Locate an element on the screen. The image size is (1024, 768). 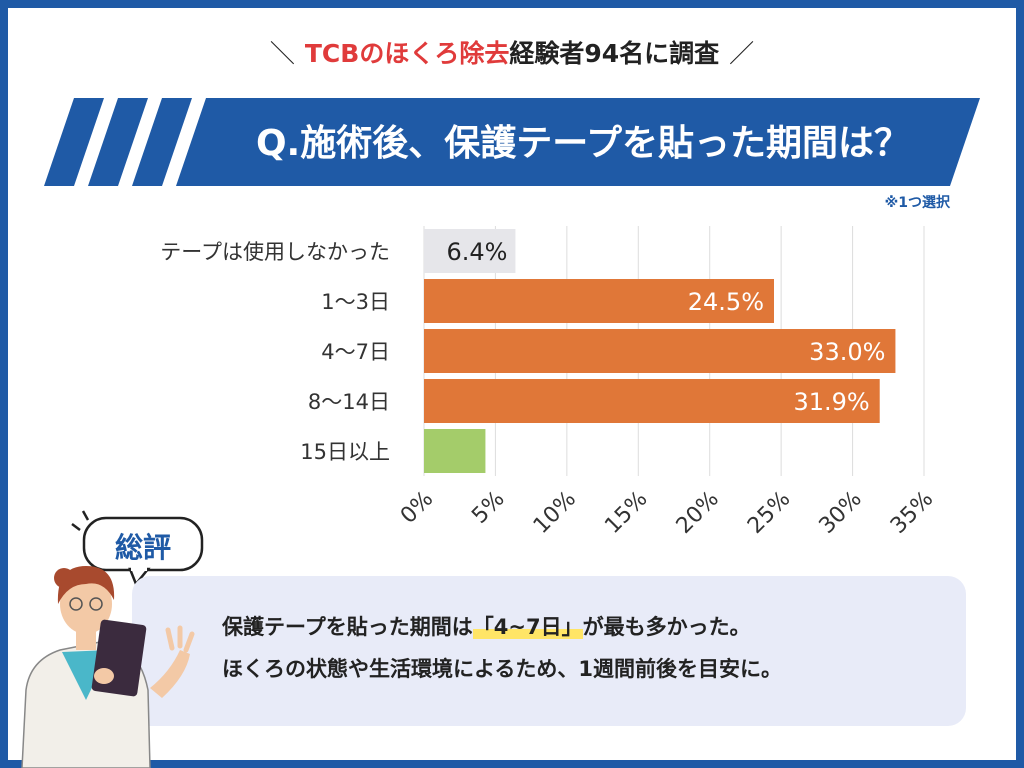
summary-line-1-after: が最も多かった。 is located at coordinates (667, 627).